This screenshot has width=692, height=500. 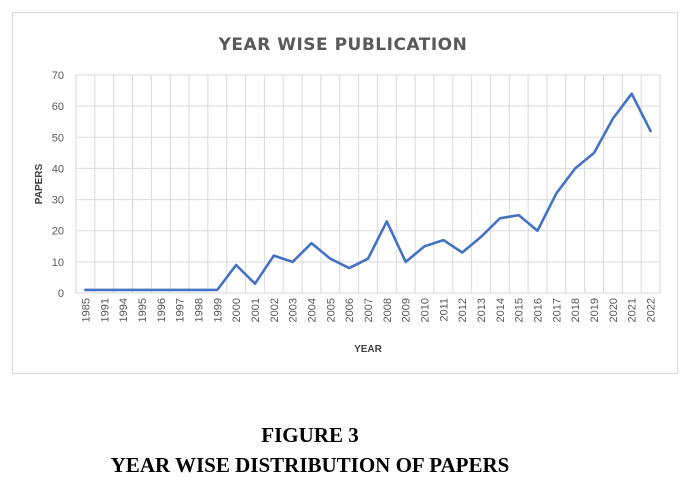 What do you see at coordinates (256, 310) in the screenshot?
I see `x-tick-label: 2001` at bounding box center [256, 310].